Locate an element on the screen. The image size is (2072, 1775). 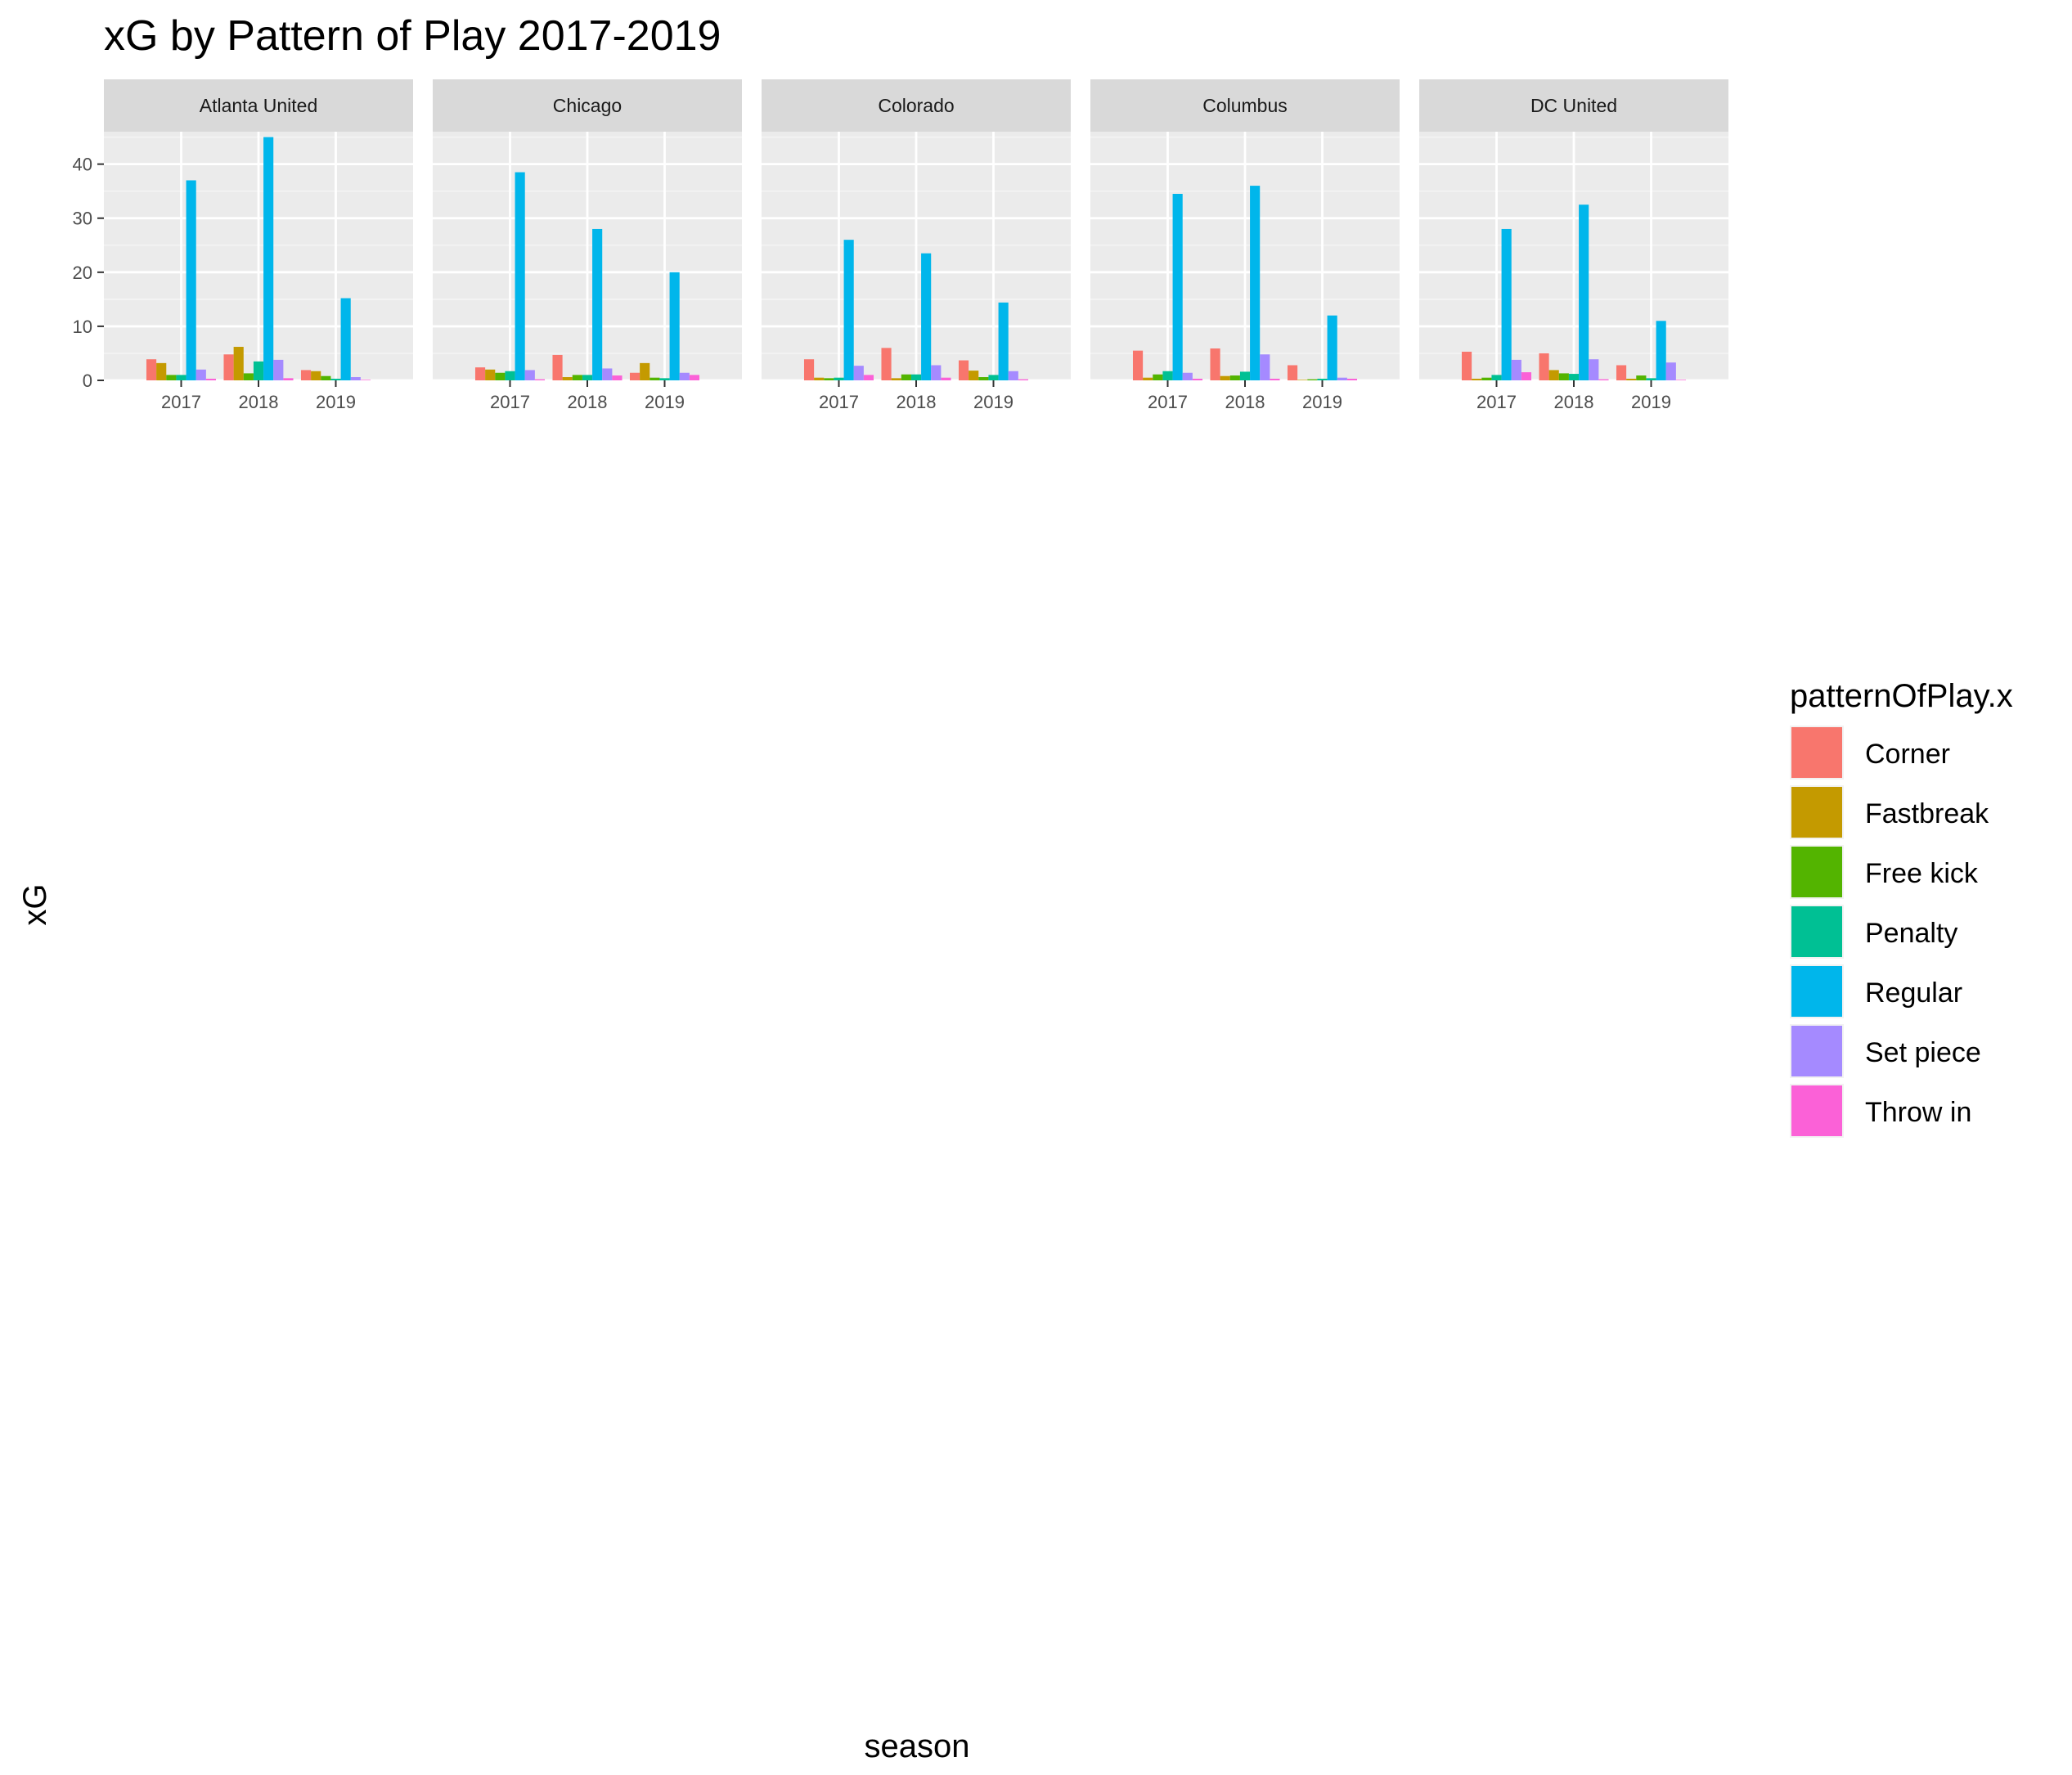
y-tick-label: 30 is located at coordinates (82, 219).